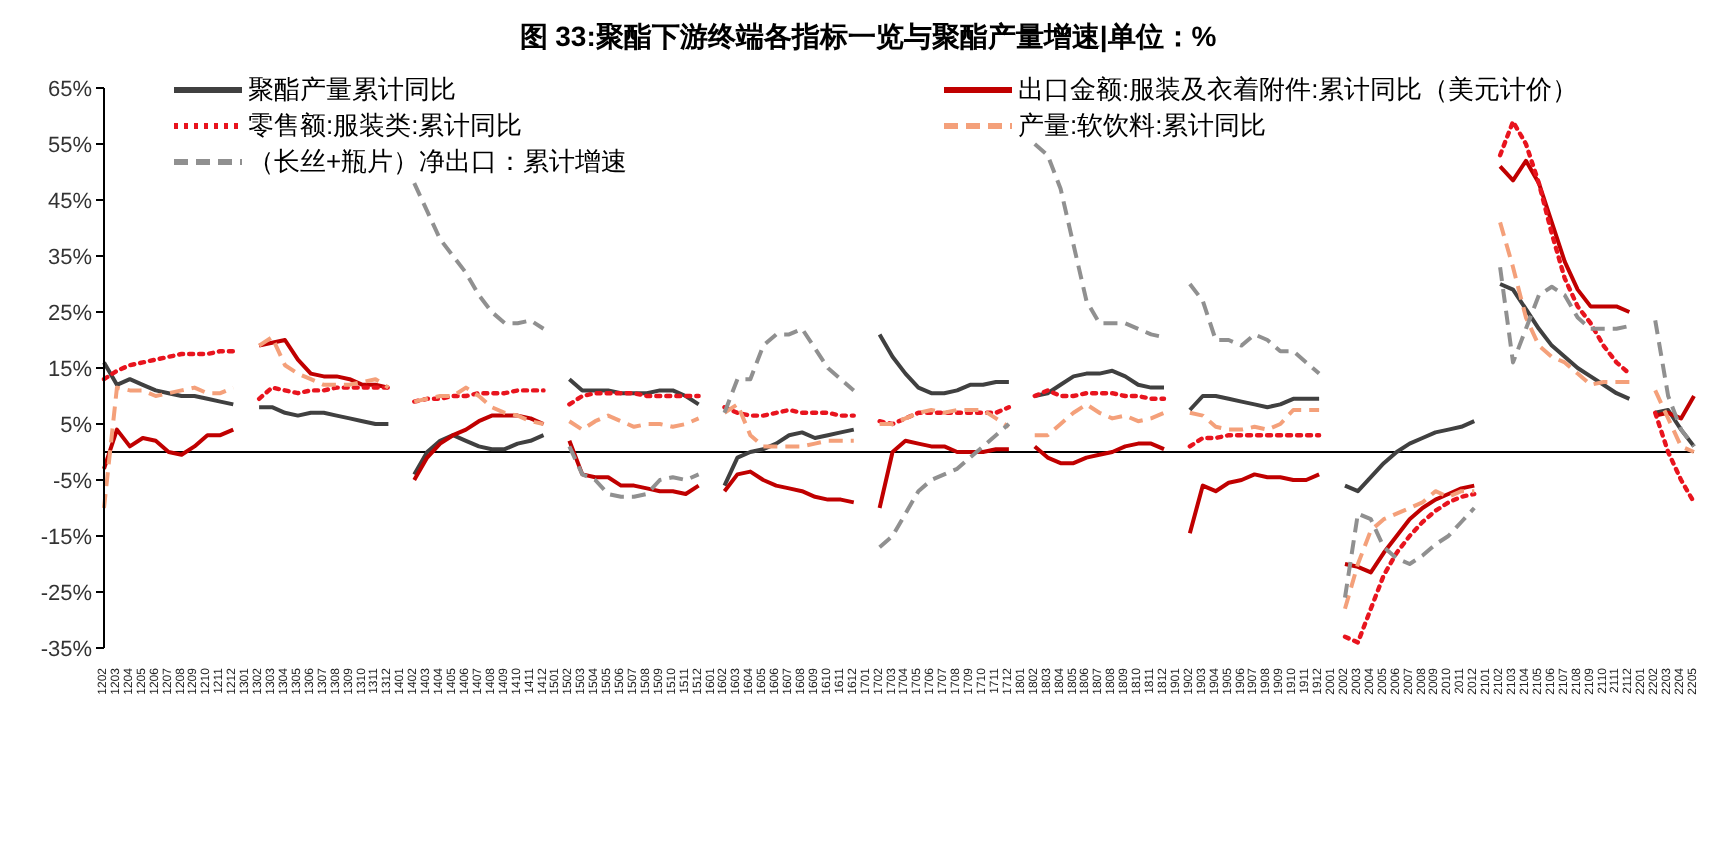  Describe the element at coordinates (76, 425) in the screenshot. I see `y-tick-label: 5%` at that location.